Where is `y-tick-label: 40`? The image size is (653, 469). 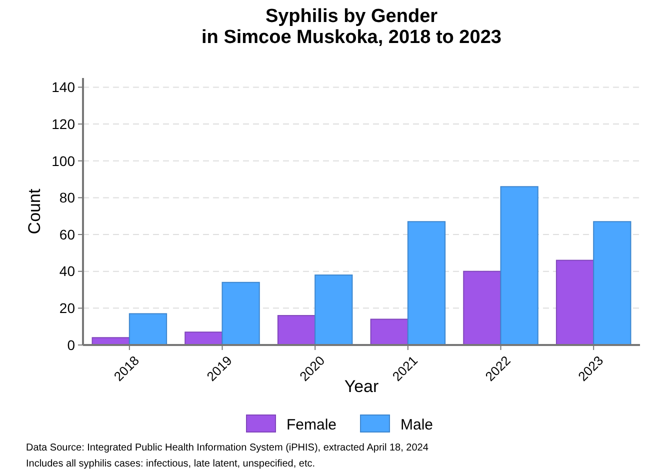 y-tick-label: 40 is located at coordinates (67, 271).